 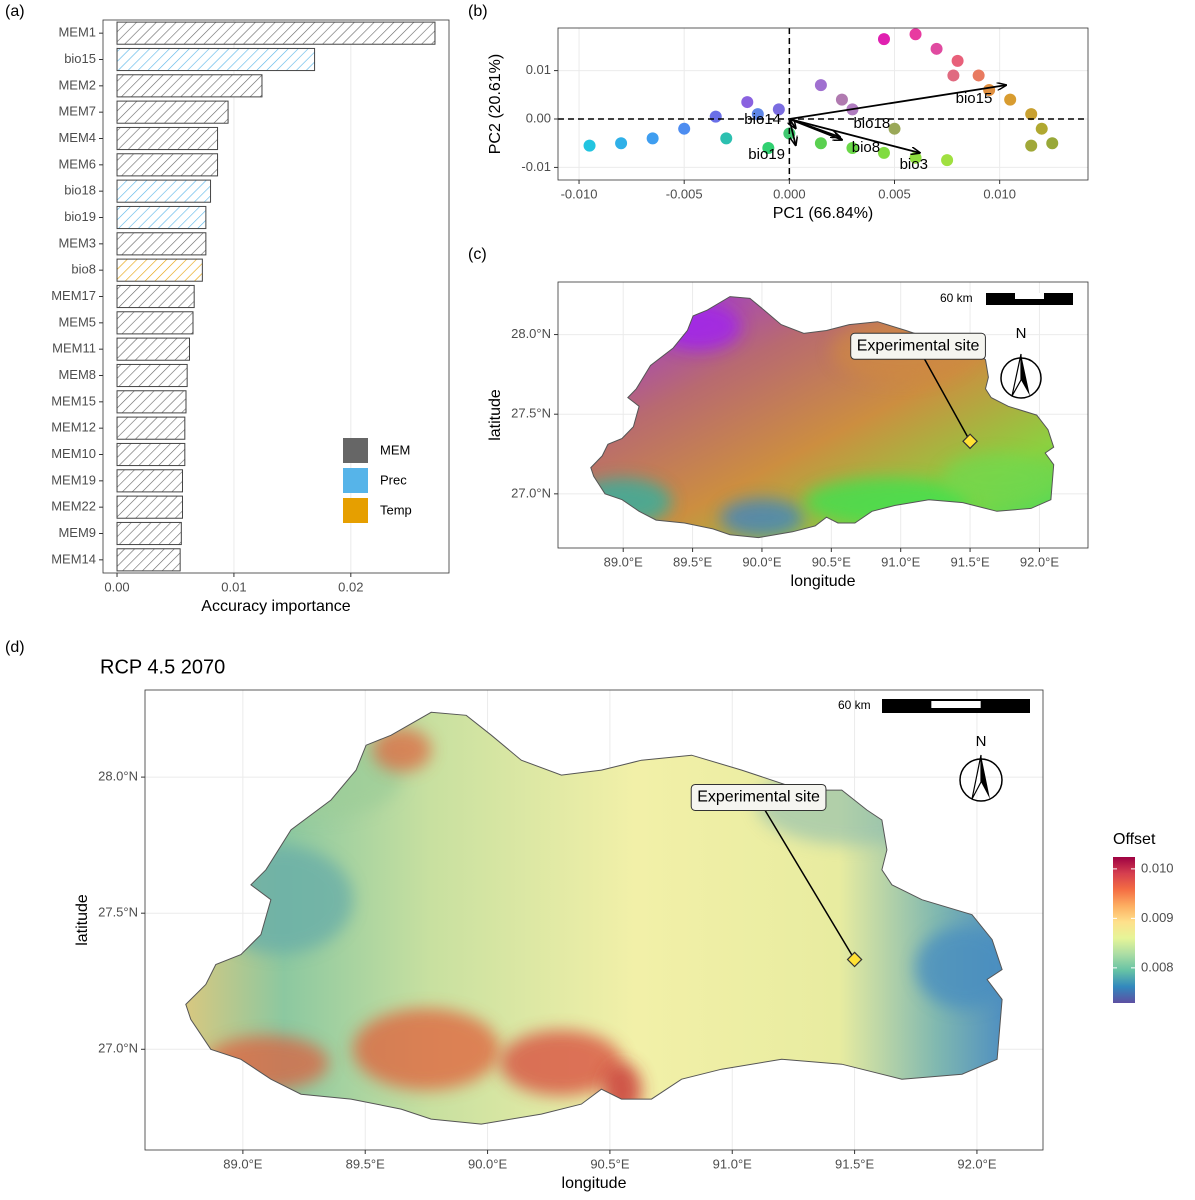 I want to click on loading-label: bio15, so click(x=974, y=98).